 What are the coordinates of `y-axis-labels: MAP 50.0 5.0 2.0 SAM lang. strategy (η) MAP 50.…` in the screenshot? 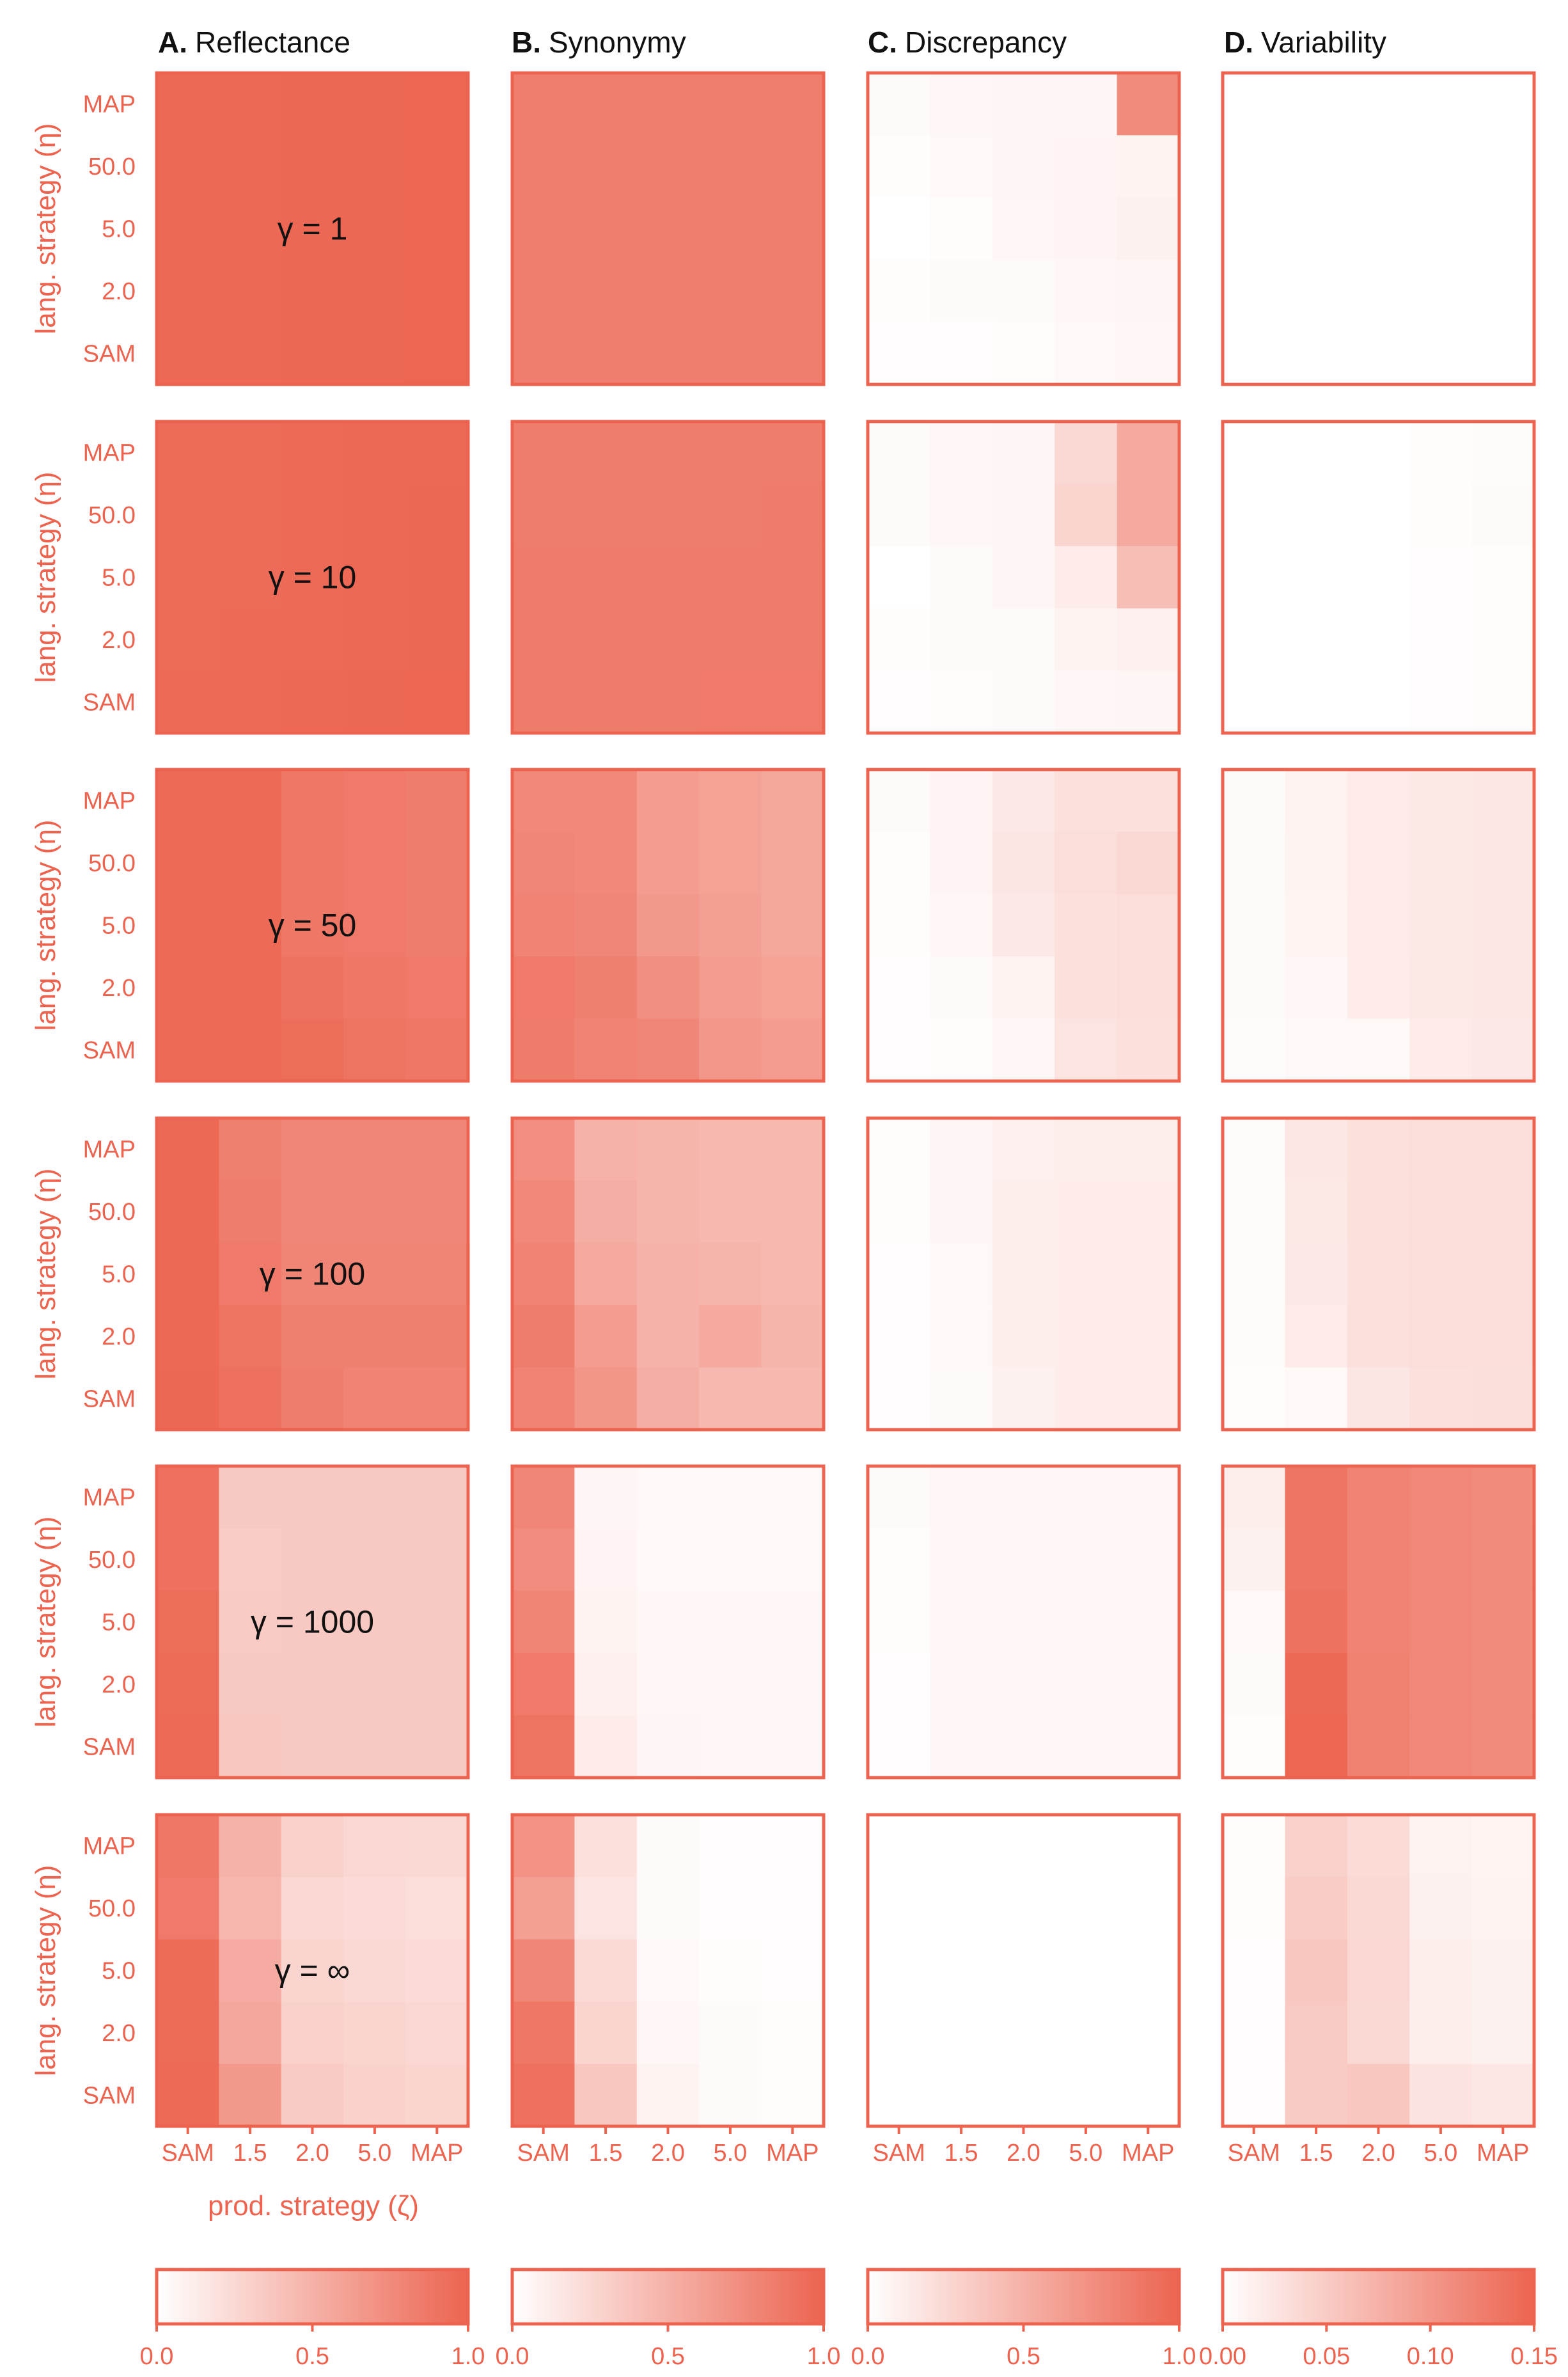 It's located at (83, 1101).